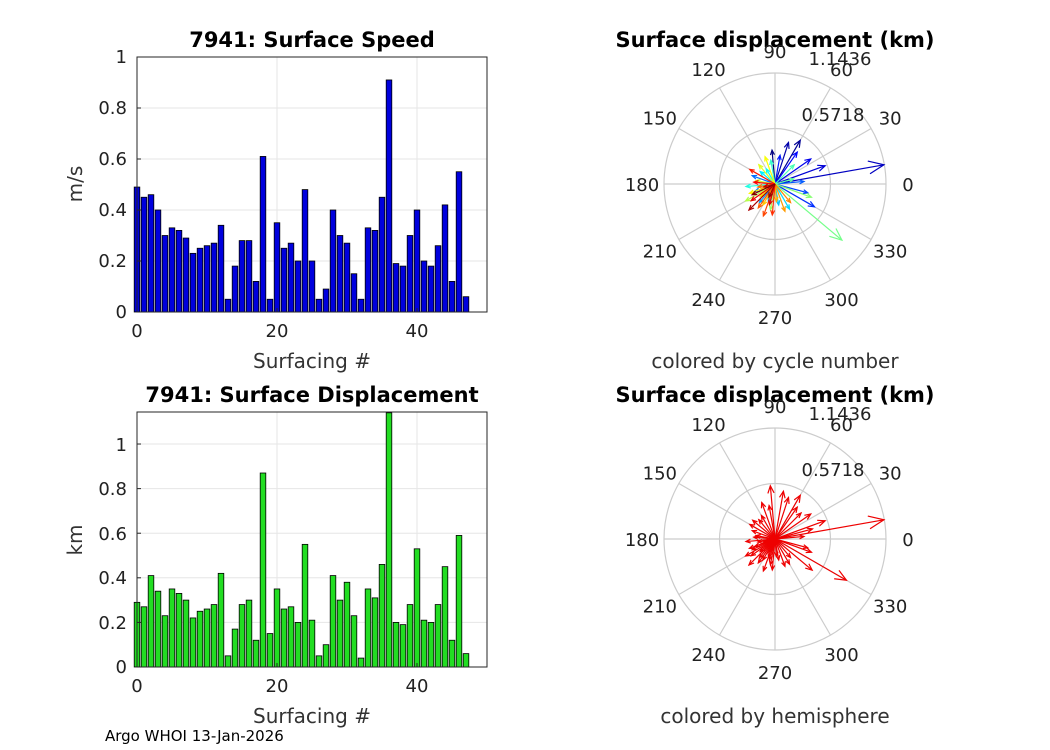 The height and width of the screenshot is (750, 1050). I want to click on polar-hemisphere-angle-label: 180, so click(642, 540).